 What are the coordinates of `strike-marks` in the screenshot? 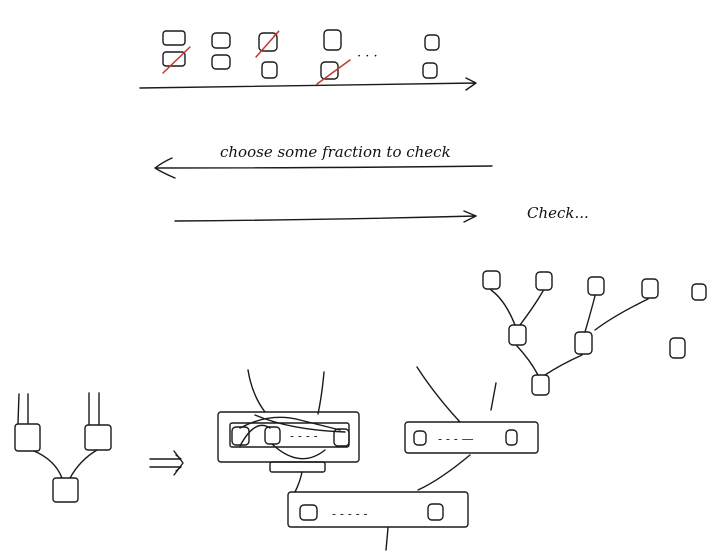 It's located at (256, 57).